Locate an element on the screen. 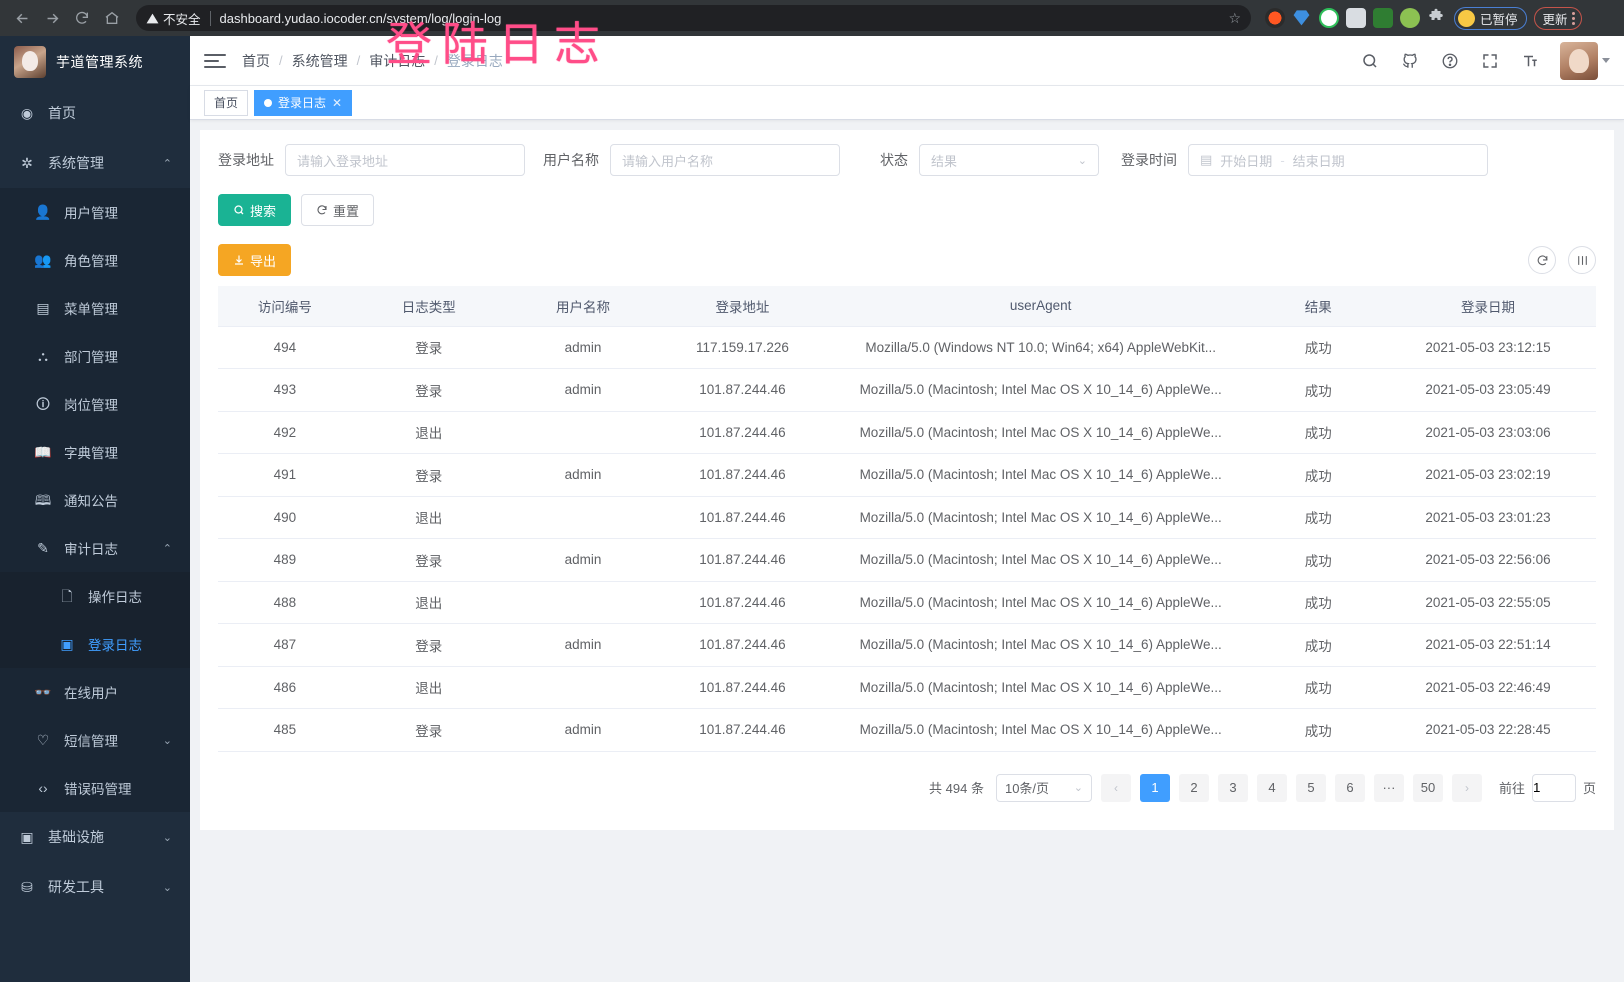 The width and height of the screenshot is (1624, 982). forward-arrow-icon is located at coordinates (52, 18).